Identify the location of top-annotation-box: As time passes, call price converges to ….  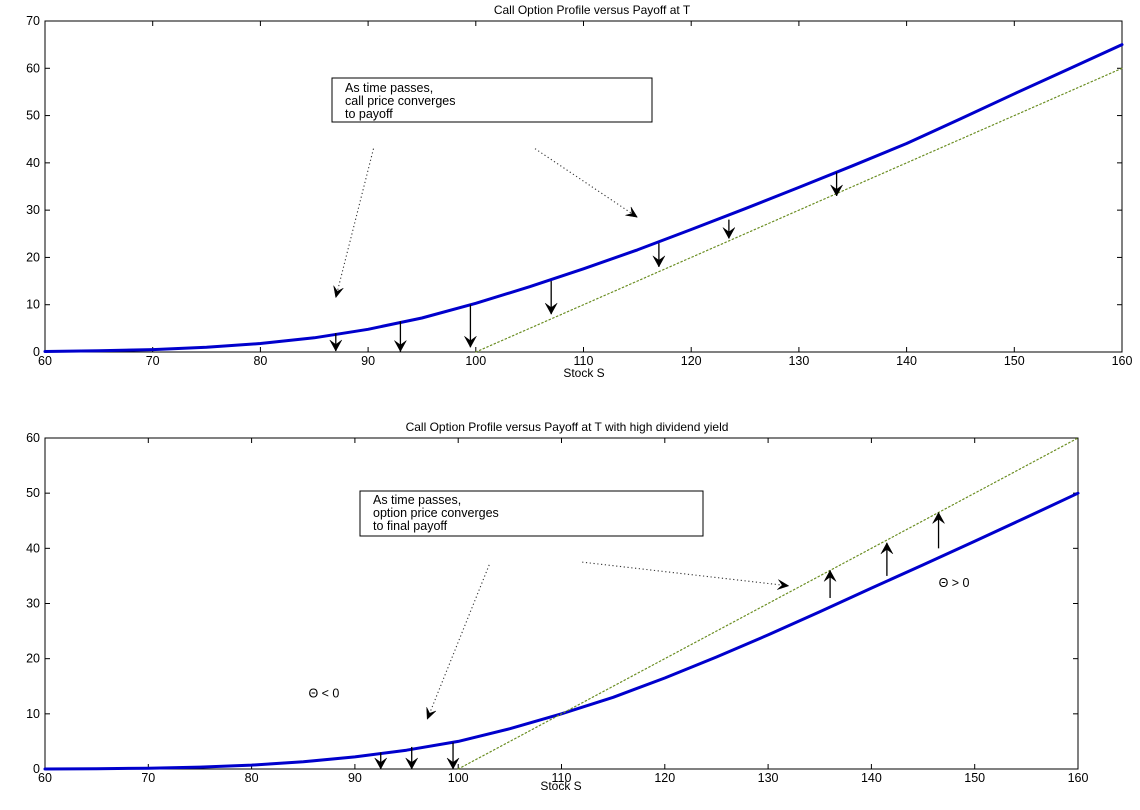
(492, 100).